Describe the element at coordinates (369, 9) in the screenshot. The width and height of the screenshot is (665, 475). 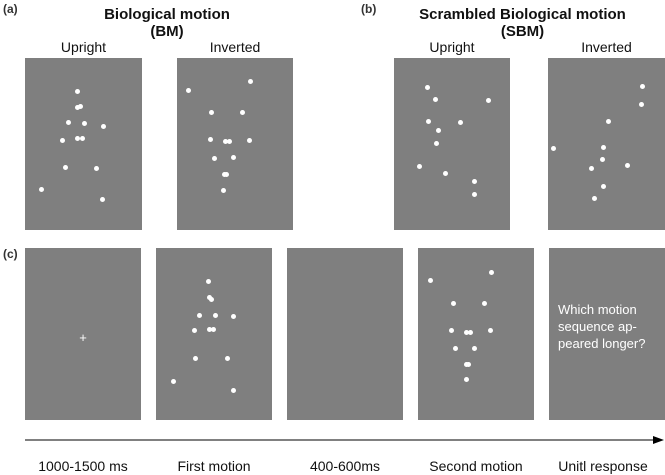
I see `panel-label-b: (b)` at that location.